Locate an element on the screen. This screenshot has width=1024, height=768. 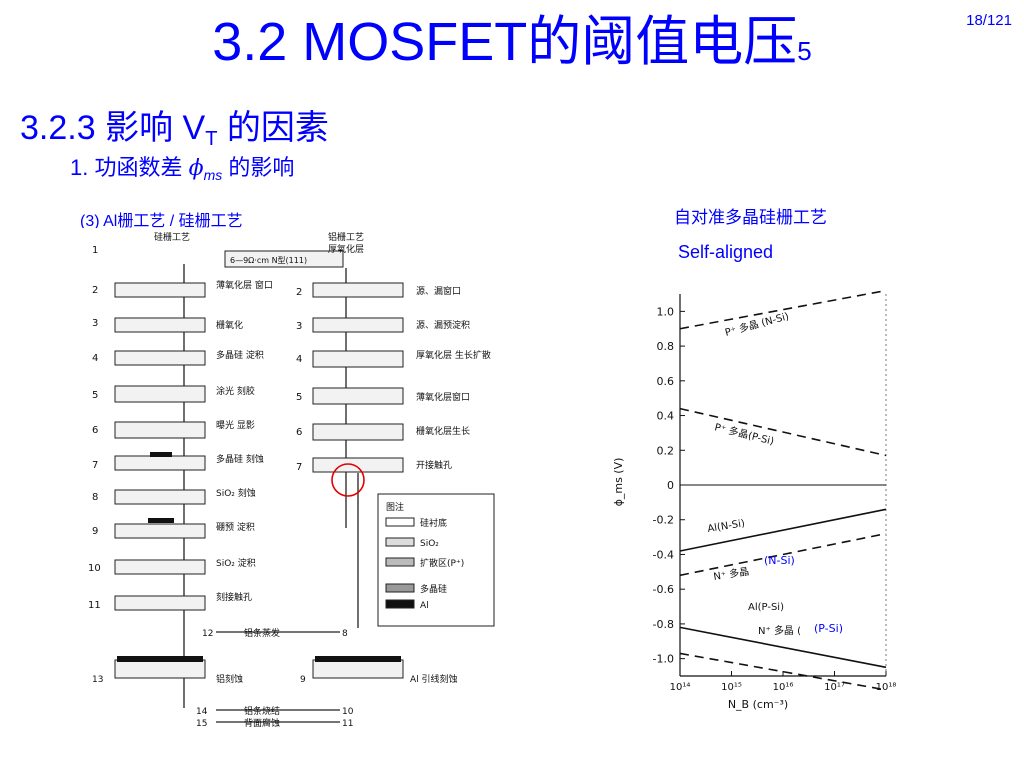
substrate-wafer is located at coordinates (284, 259).